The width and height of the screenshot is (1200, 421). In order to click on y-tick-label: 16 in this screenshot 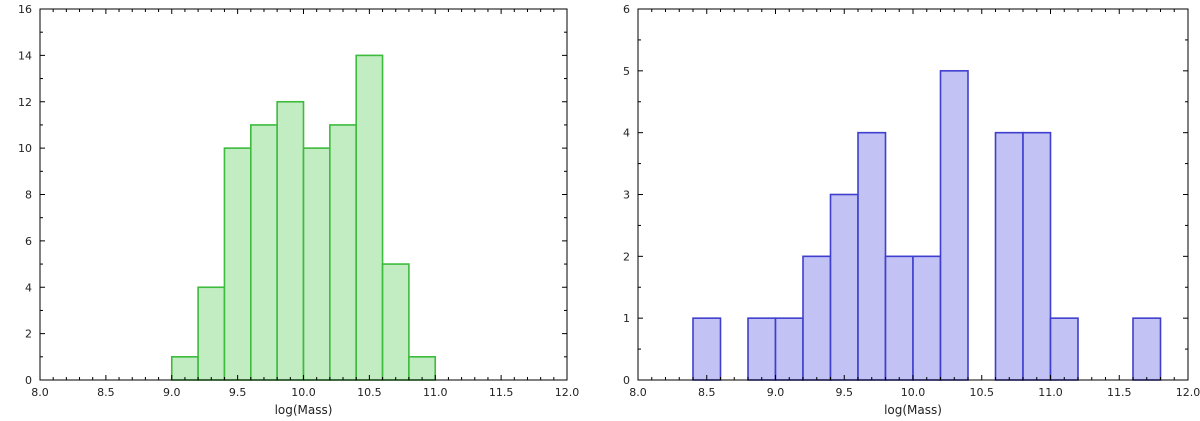, I will do `click(25, 9)`.